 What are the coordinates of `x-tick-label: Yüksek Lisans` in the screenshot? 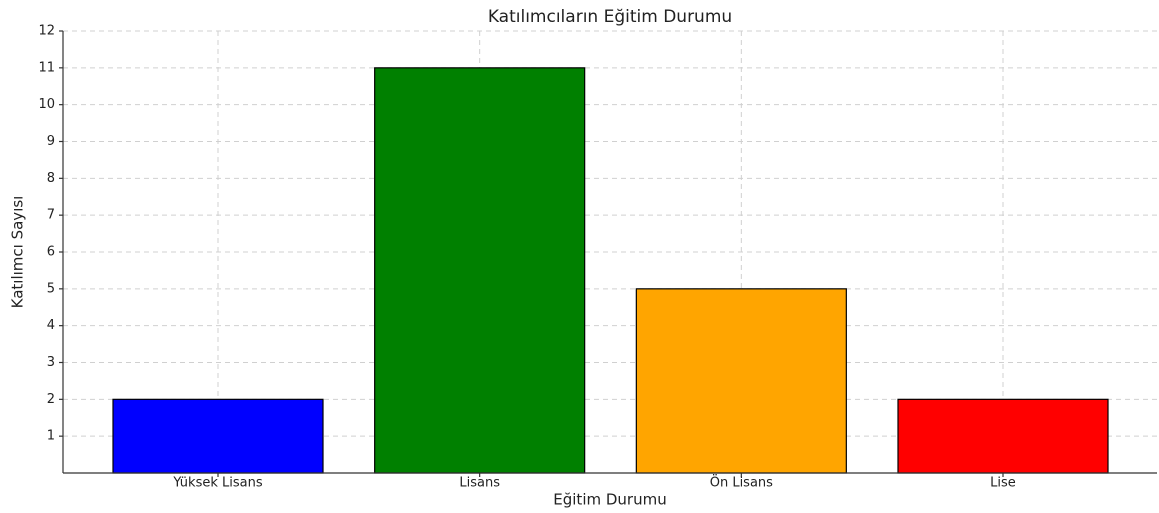 It's located at (217, 483).